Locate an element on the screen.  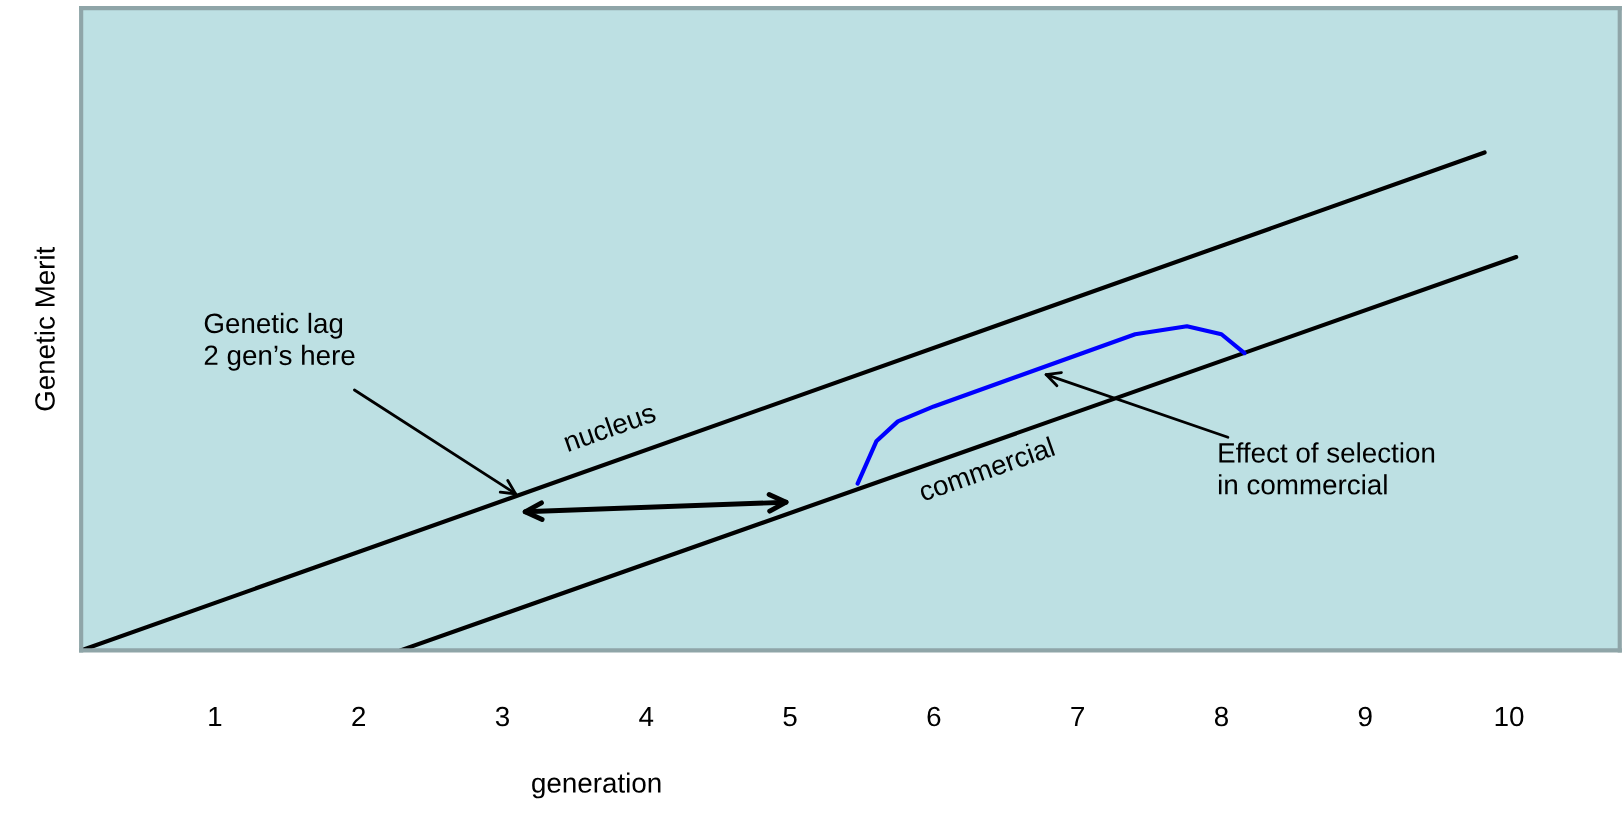
x-tick-label: 4 is located at coordinates (646, 716).